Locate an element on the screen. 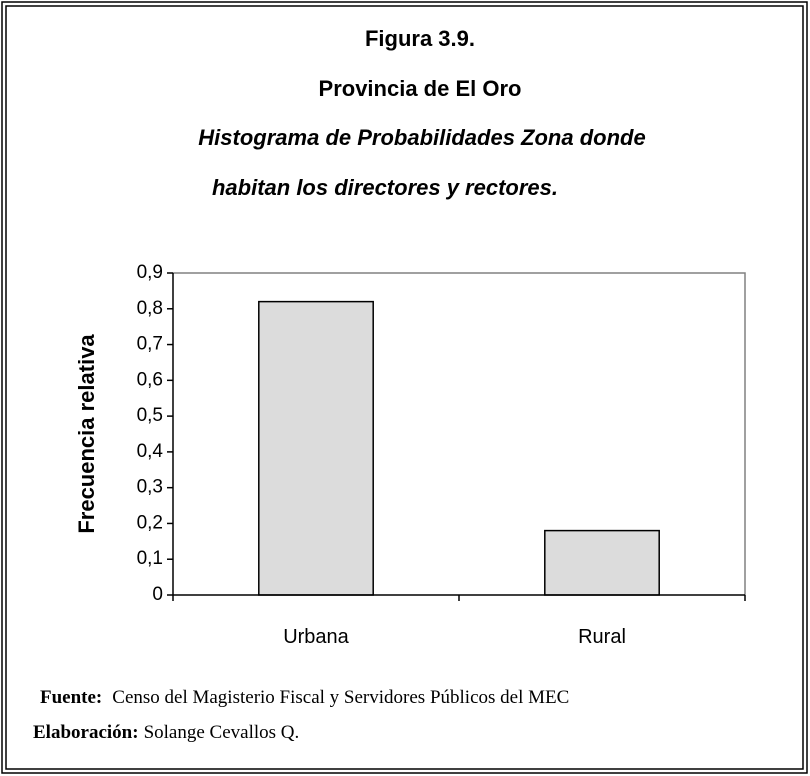 This screenshot has height=776, width=810. chart-subtitle: Provincia de El Oro is located at coordinates (420, 88).